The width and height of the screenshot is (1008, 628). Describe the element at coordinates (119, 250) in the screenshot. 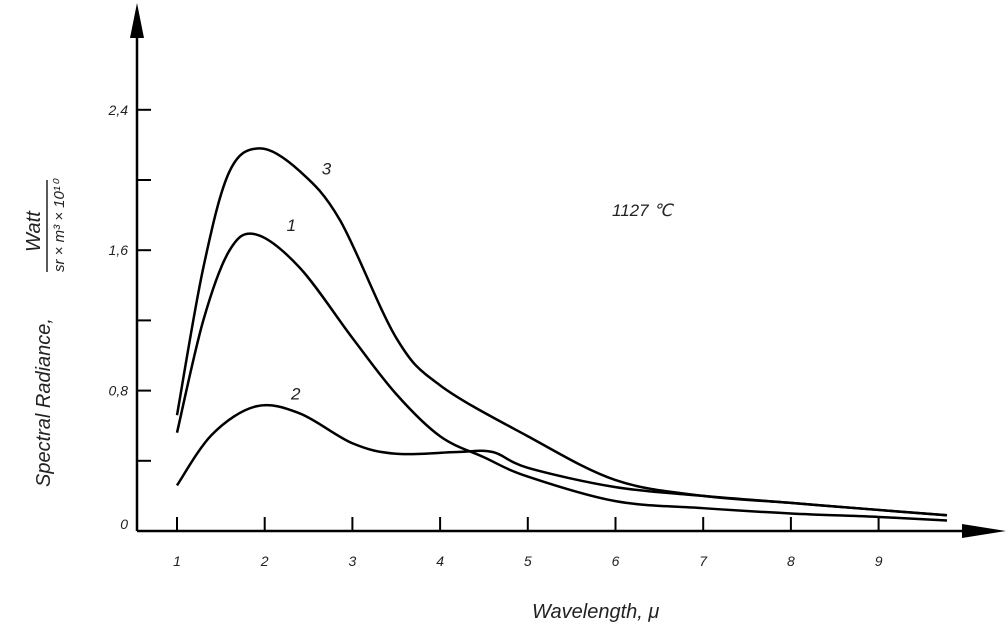

I see `y-tick-label: 1,6` at that location.